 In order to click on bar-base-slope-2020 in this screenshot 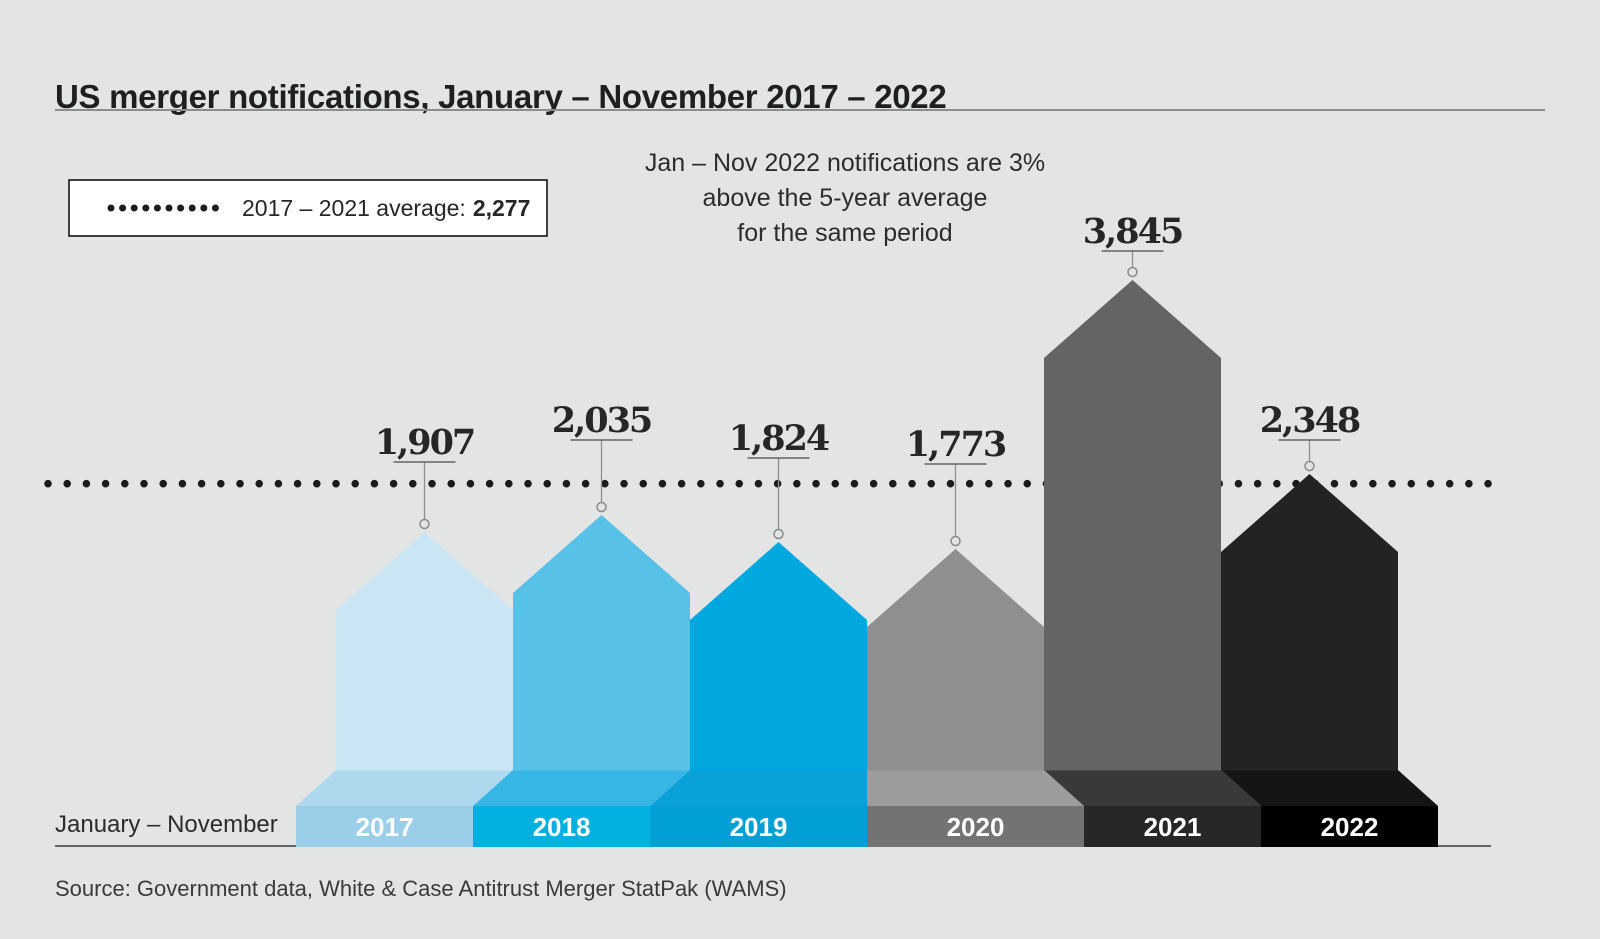, I will do `click(975, 788)`.